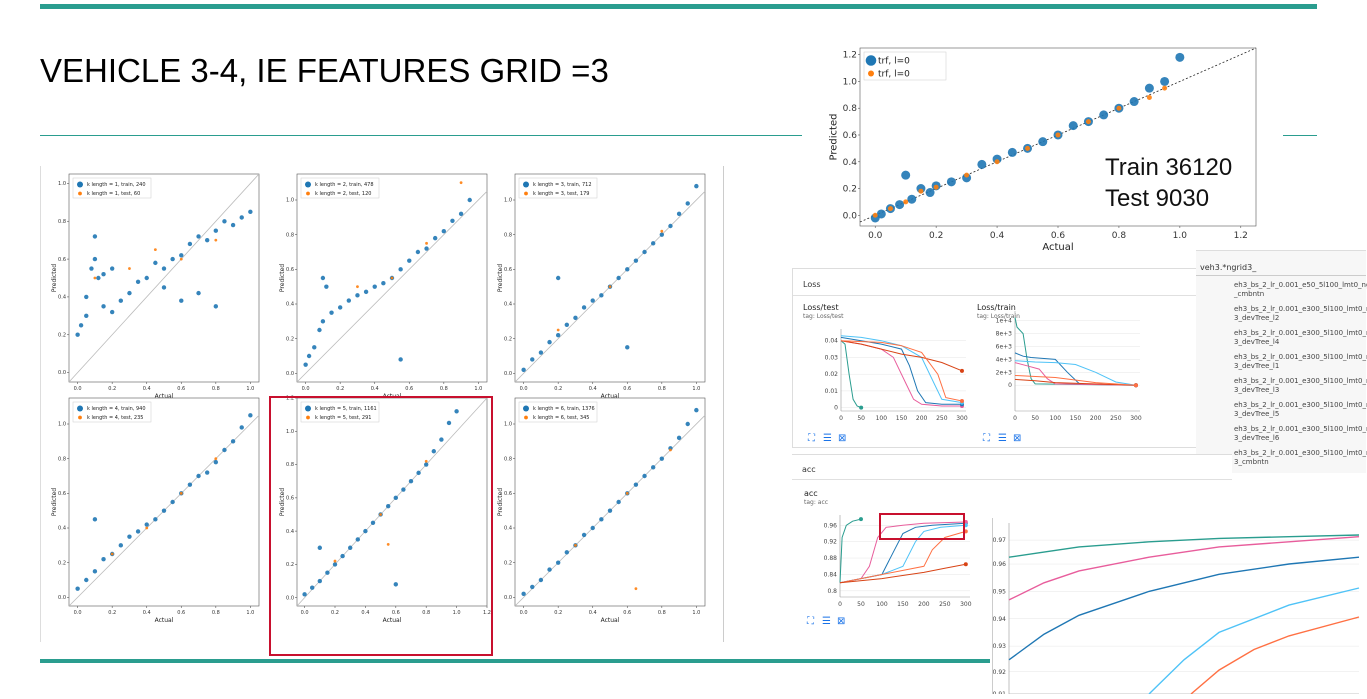  What do you see at coordinates (809, 469) in the screenshot?
I see `acc-section-label: acc` at bounding box center [809, 469].